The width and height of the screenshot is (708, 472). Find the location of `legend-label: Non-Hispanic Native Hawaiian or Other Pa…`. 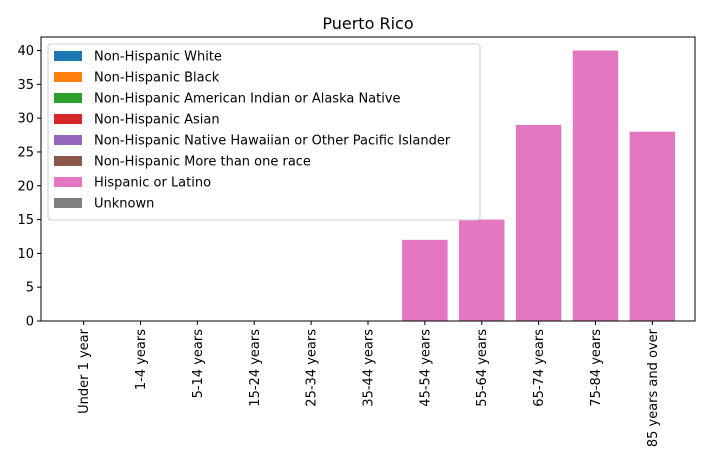

legend-label: Non-Hispanic Native Hawaiian or Other Pa… is located at coordinates (272, 141).